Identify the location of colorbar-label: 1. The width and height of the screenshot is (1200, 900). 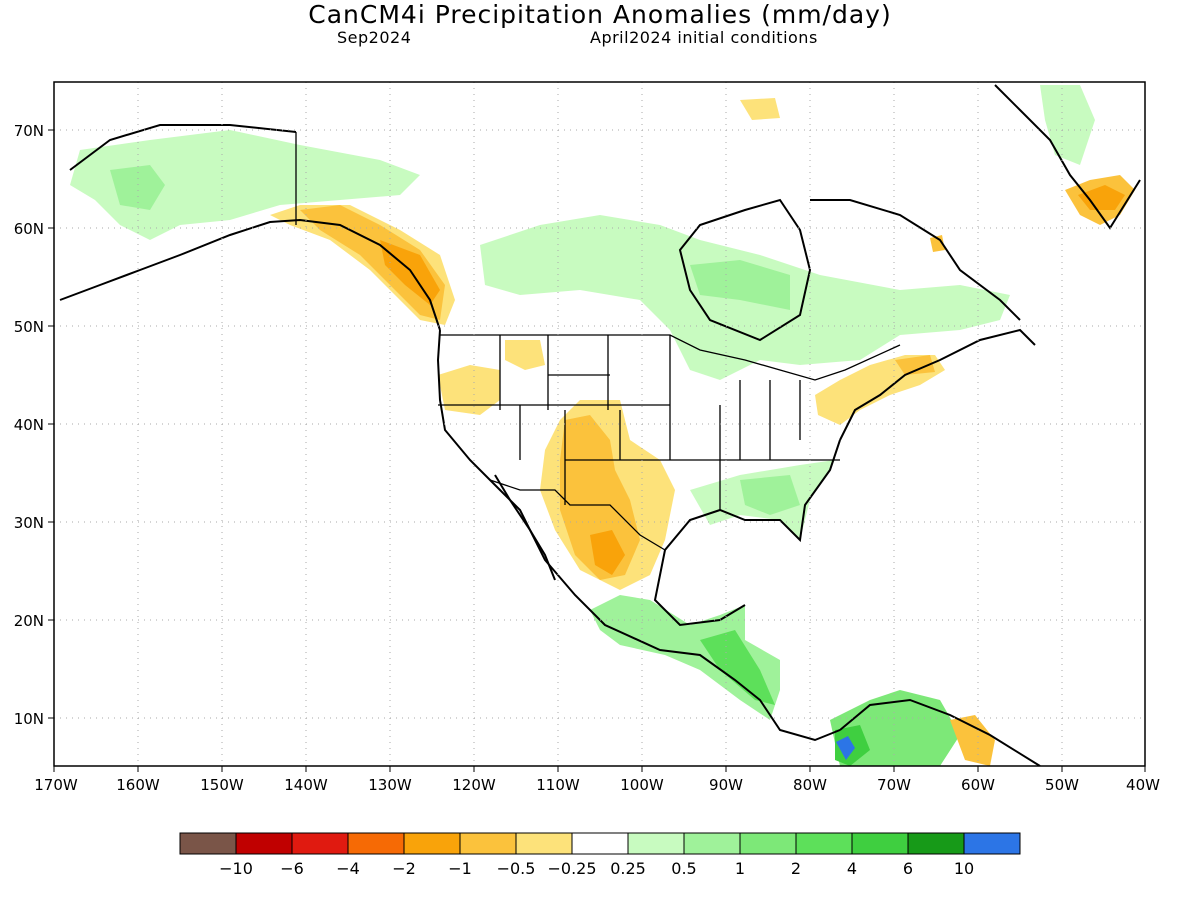
(740, 868).